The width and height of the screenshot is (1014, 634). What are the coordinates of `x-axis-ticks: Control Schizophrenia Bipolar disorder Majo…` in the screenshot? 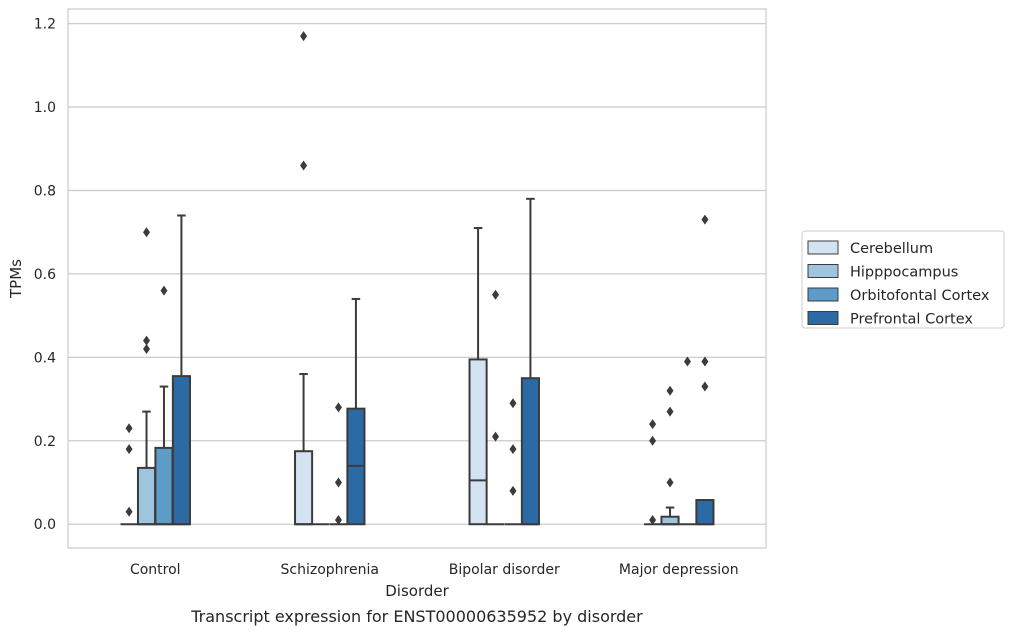 It's located at (434, 570).